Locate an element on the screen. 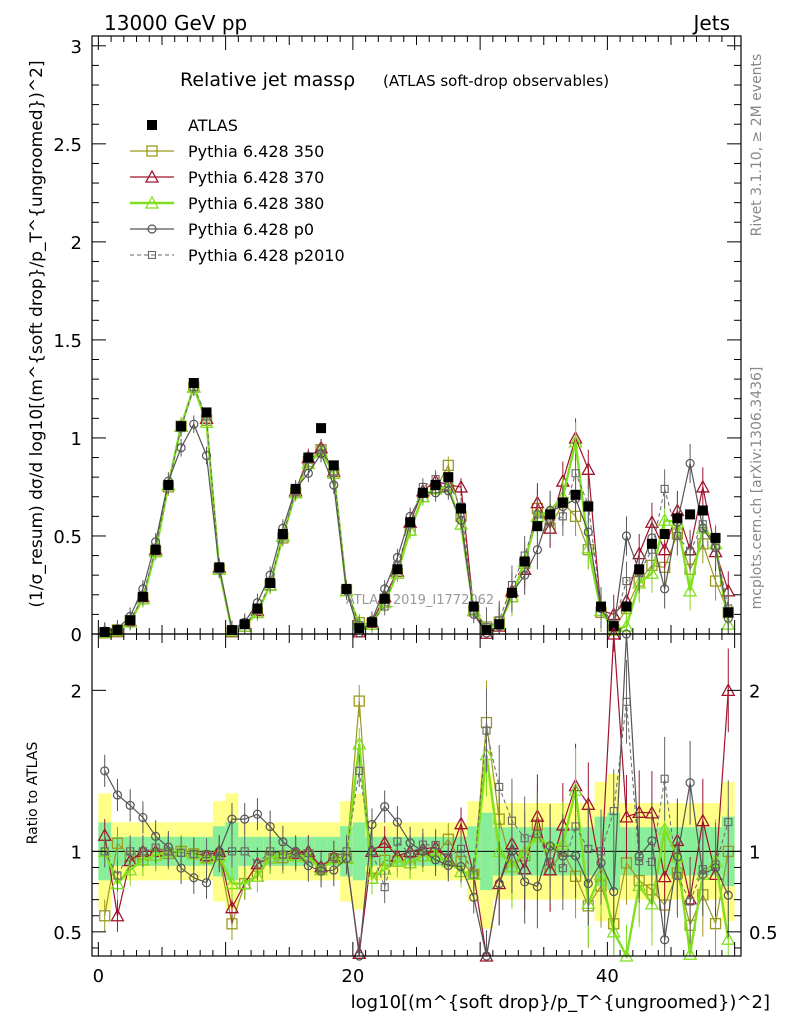 The height and width of the screenshot is (1024, 786). x-tick-label: 40 is located at coordinates (607, 976).